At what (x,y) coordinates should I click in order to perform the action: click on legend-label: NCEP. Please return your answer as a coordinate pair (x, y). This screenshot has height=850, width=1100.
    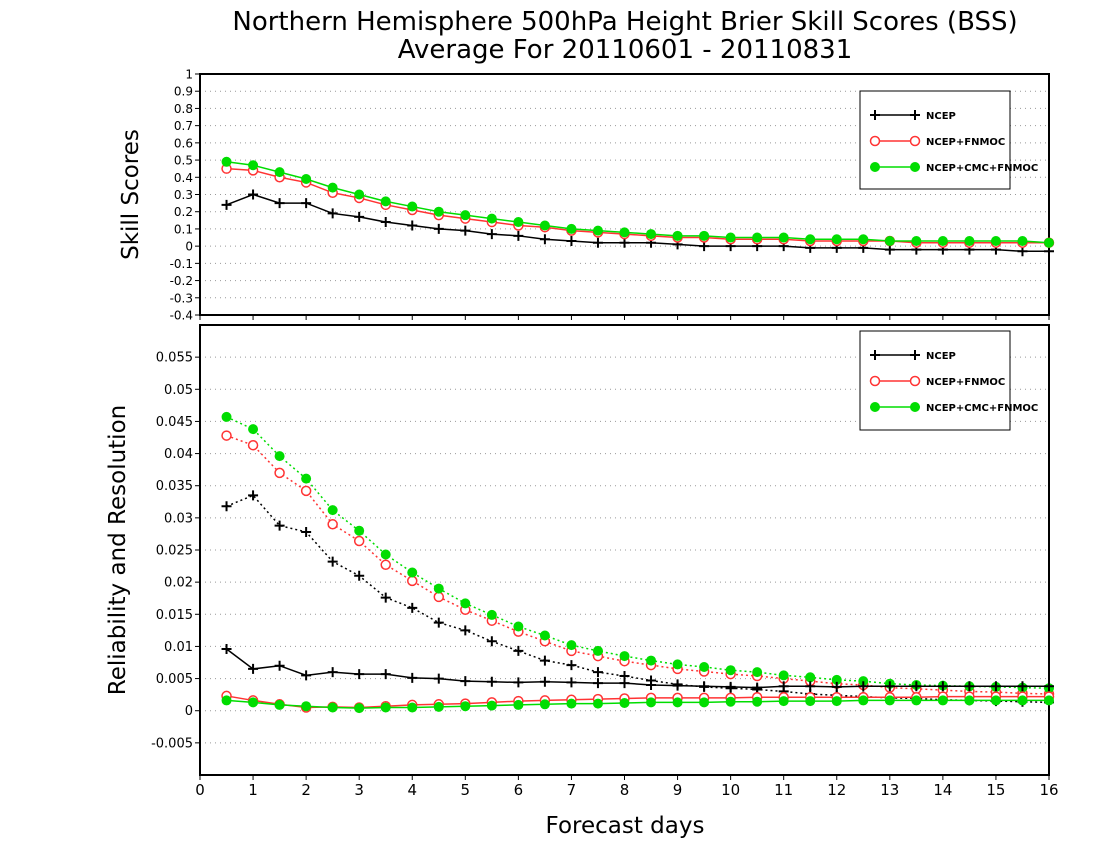
    Looking at the image, I should click on (941, 116).